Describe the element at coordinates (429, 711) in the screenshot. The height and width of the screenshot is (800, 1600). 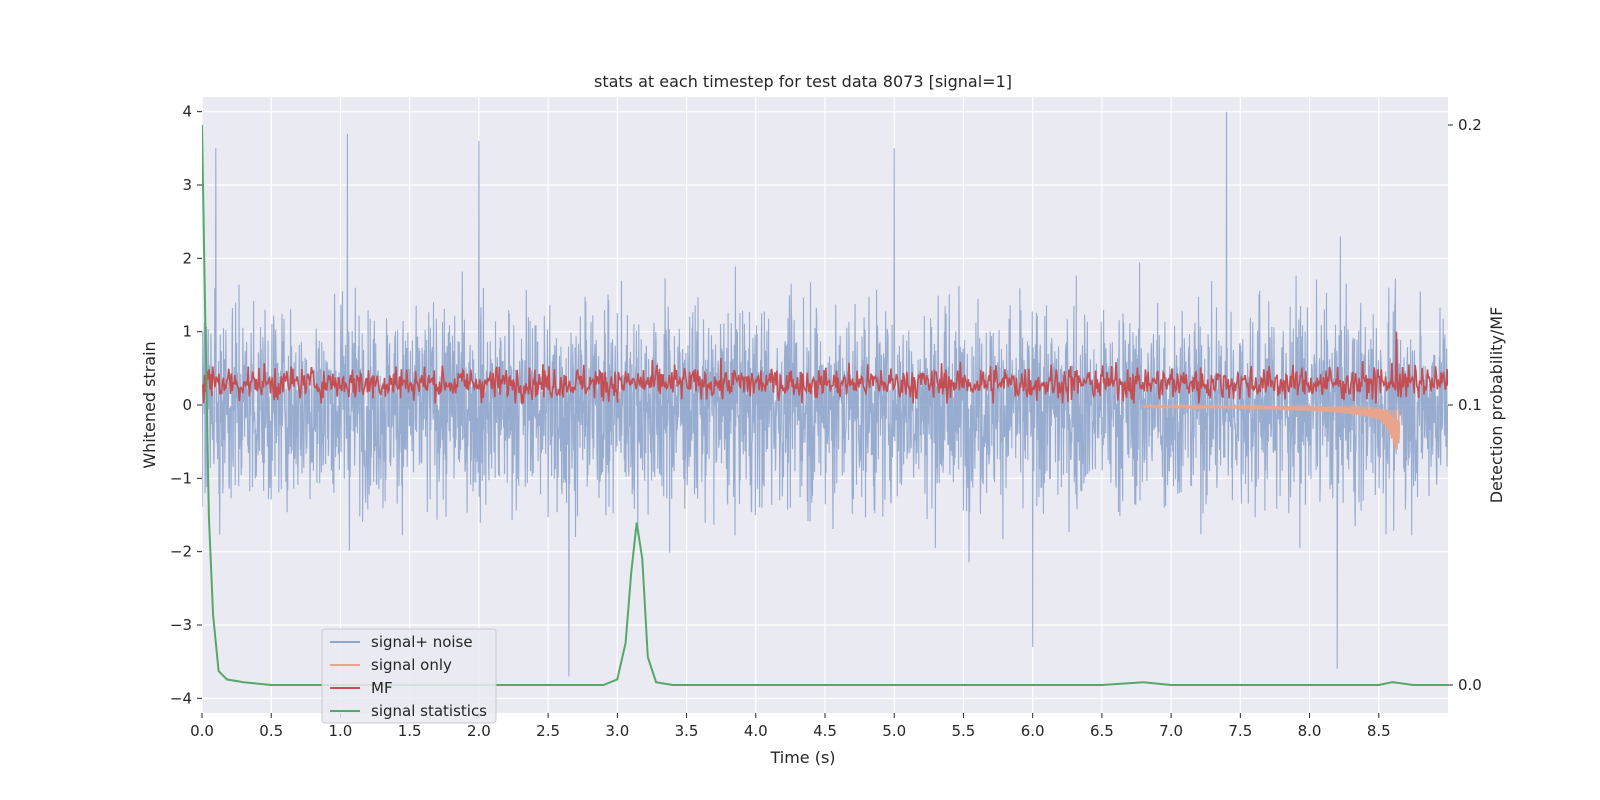
I see `legend-label-signal-statistics: signal statistics` at that location.